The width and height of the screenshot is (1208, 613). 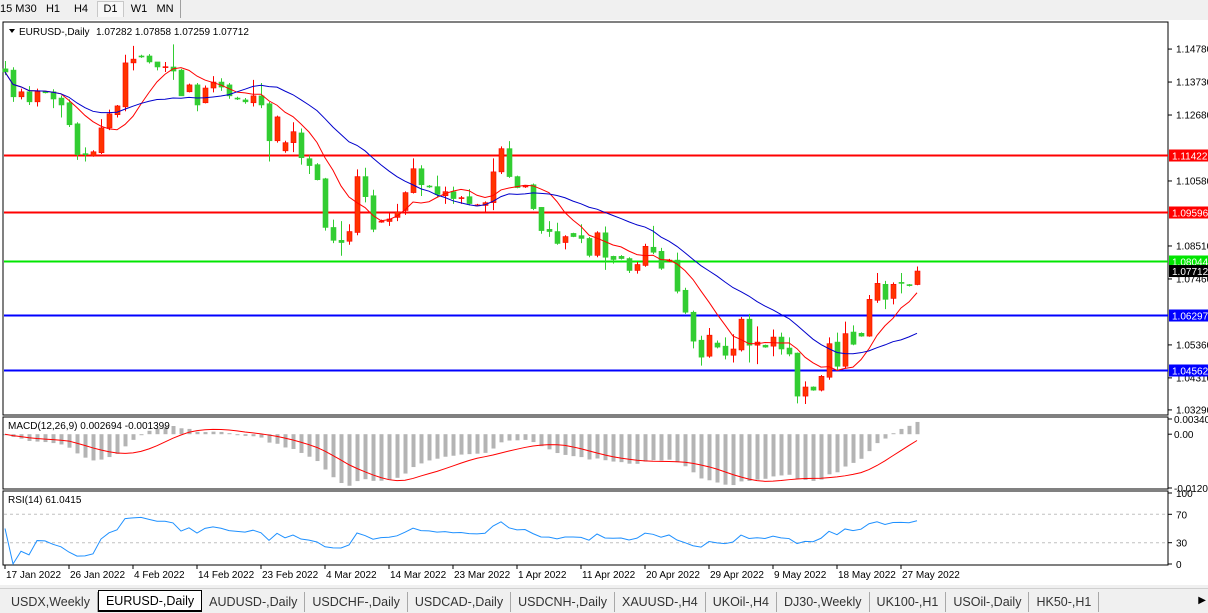 I want to click on current-price-tag, so click(x=1188, y=271).